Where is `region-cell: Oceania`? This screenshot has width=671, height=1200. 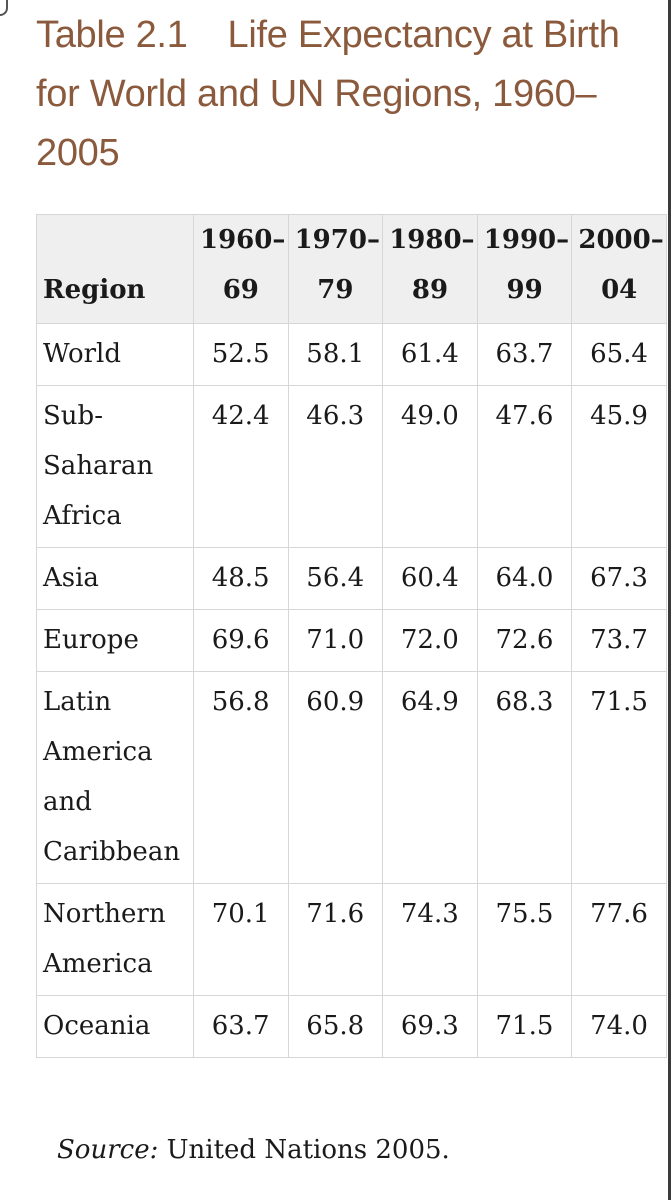 region-cell: Oceania is located at coordinates (115, 1026).